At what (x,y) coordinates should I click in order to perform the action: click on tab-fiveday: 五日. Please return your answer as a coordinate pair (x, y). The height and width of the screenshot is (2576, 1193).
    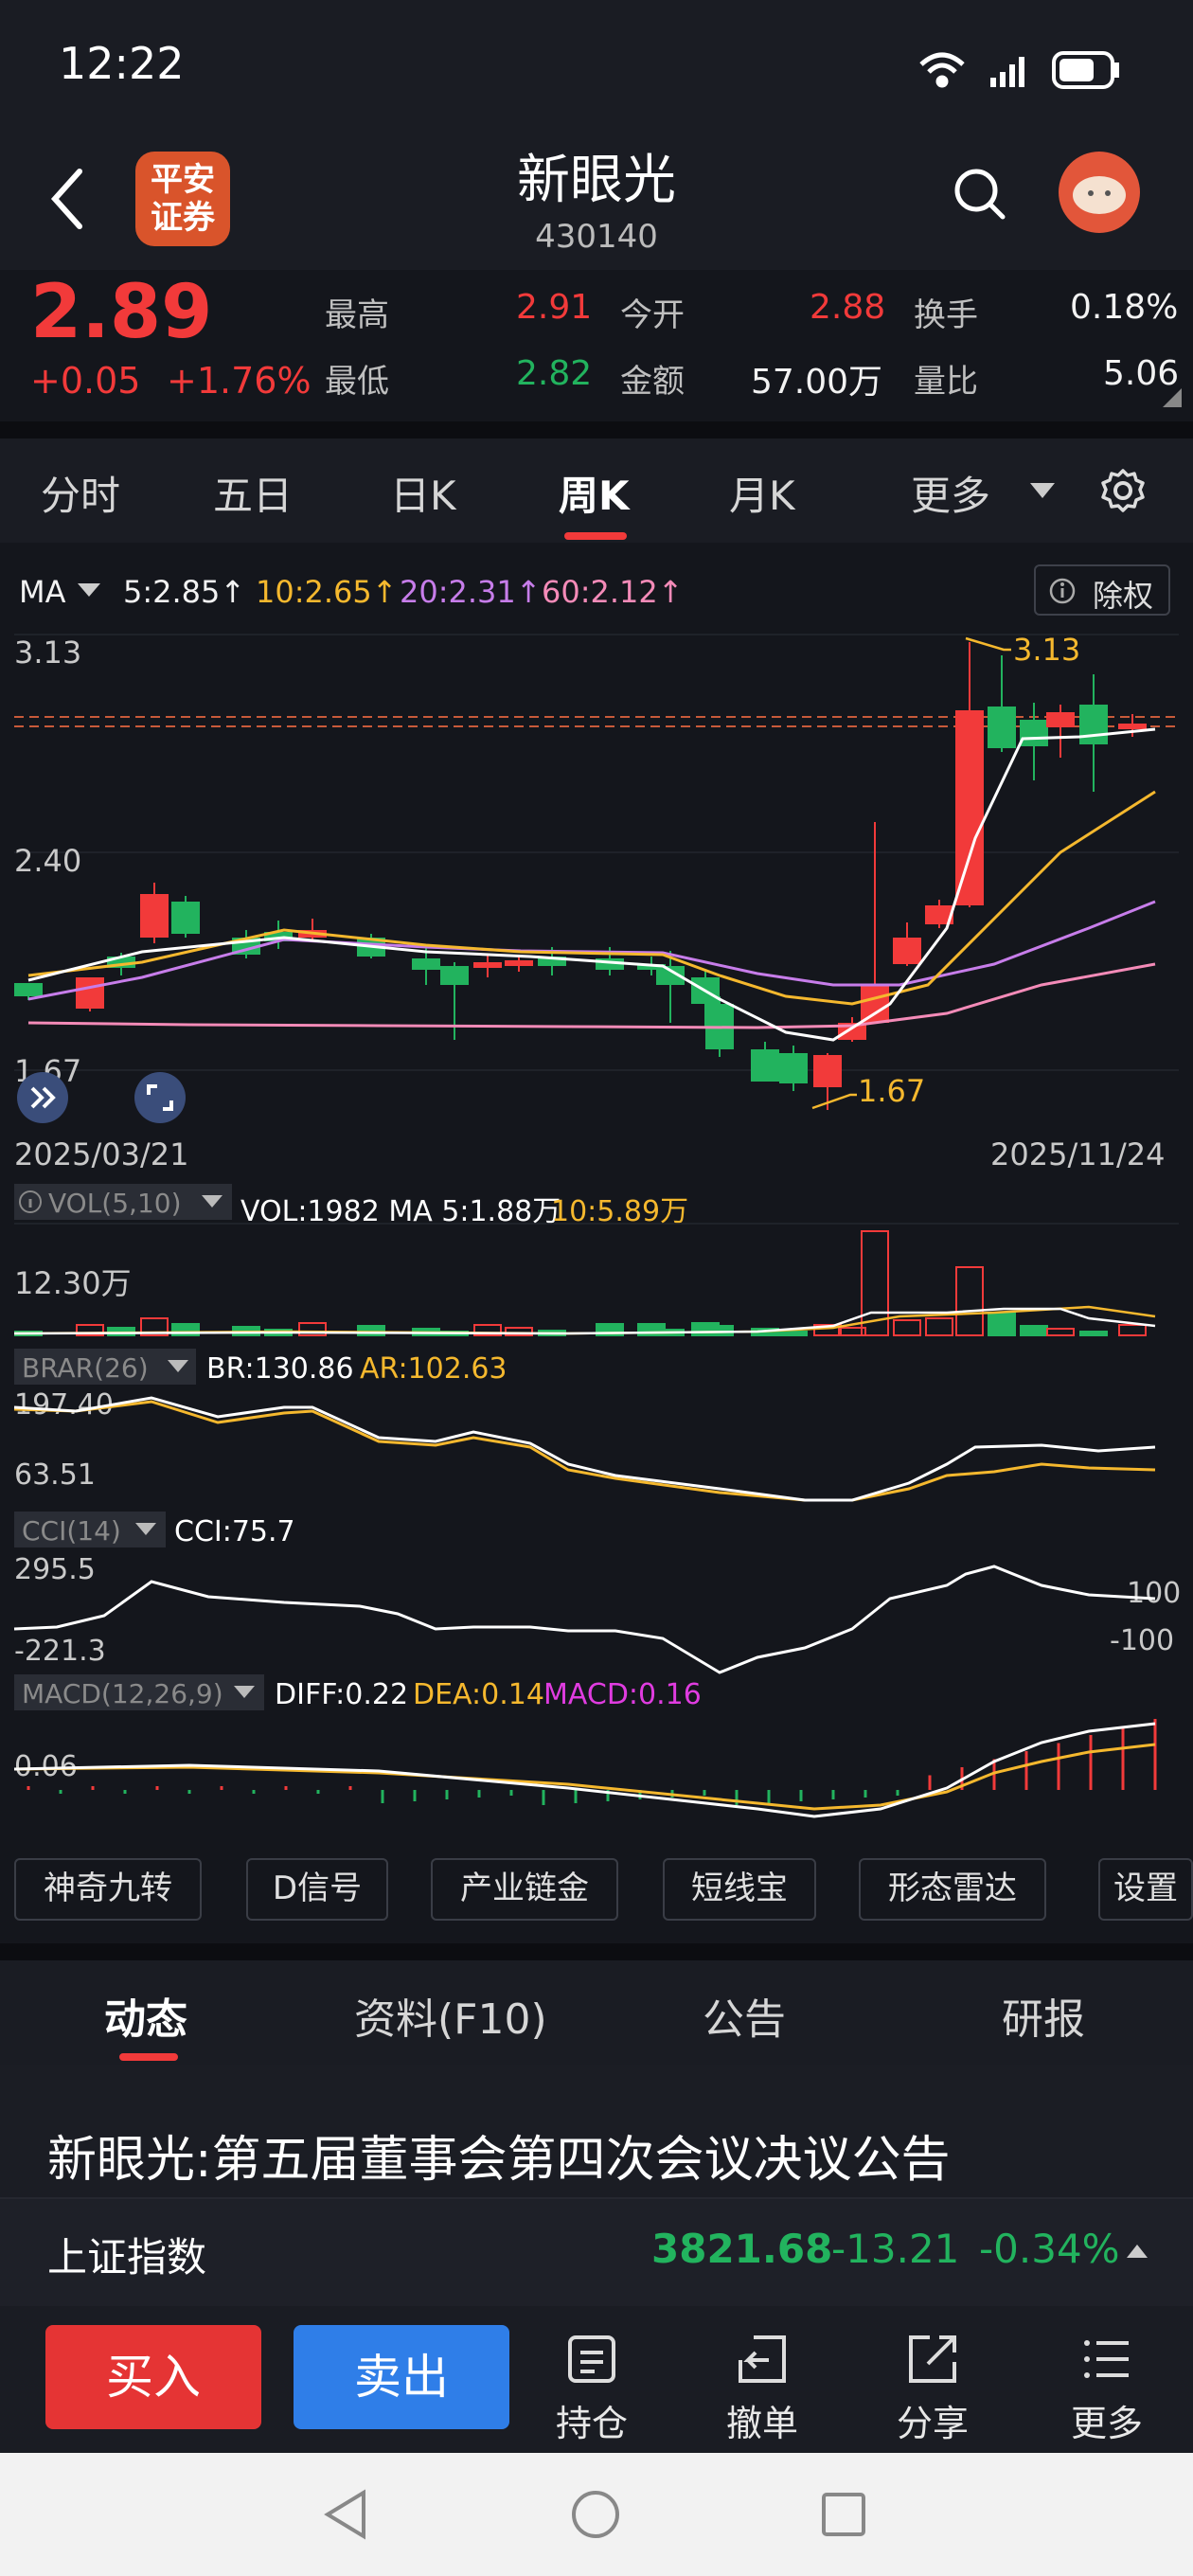
    Looking at the image, I should click on (253, 496).